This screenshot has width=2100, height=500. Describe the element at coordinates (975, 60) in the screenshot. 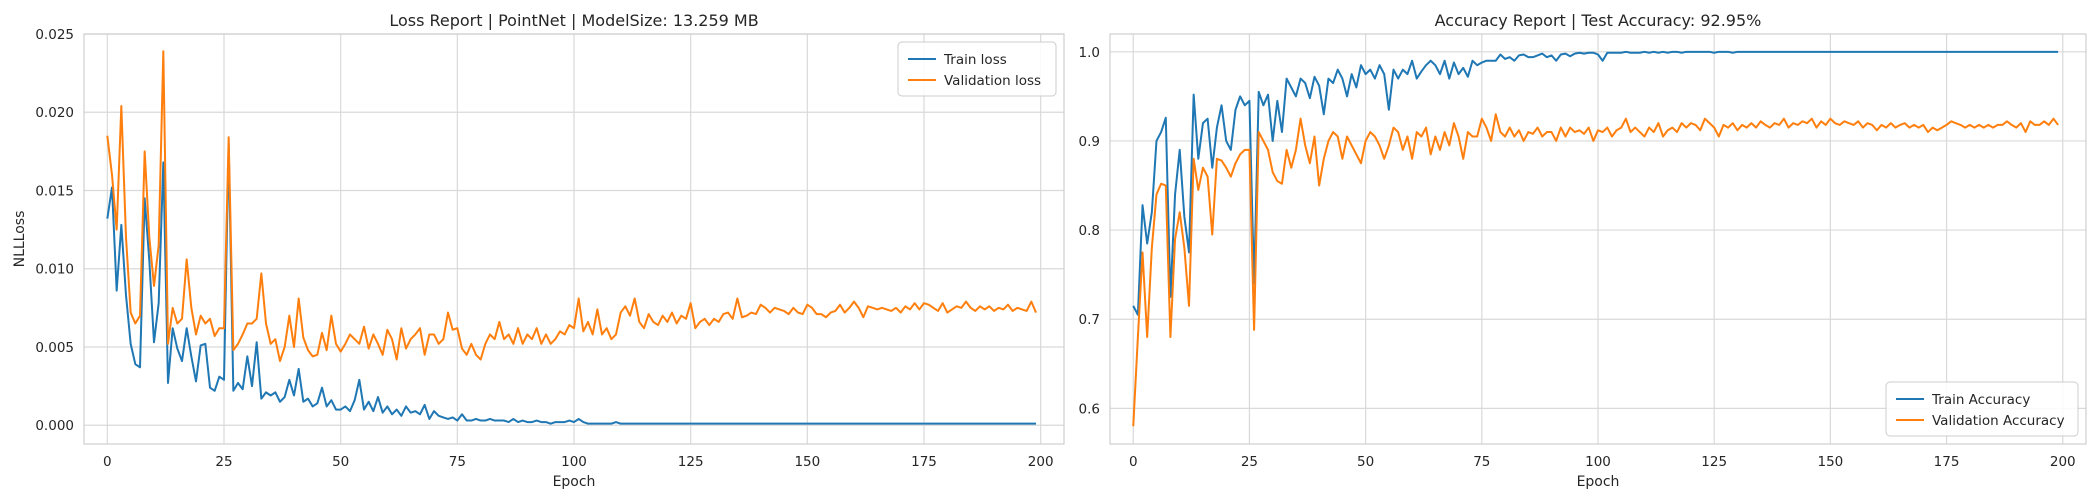

I see `legend-label: Train loss` at that location.